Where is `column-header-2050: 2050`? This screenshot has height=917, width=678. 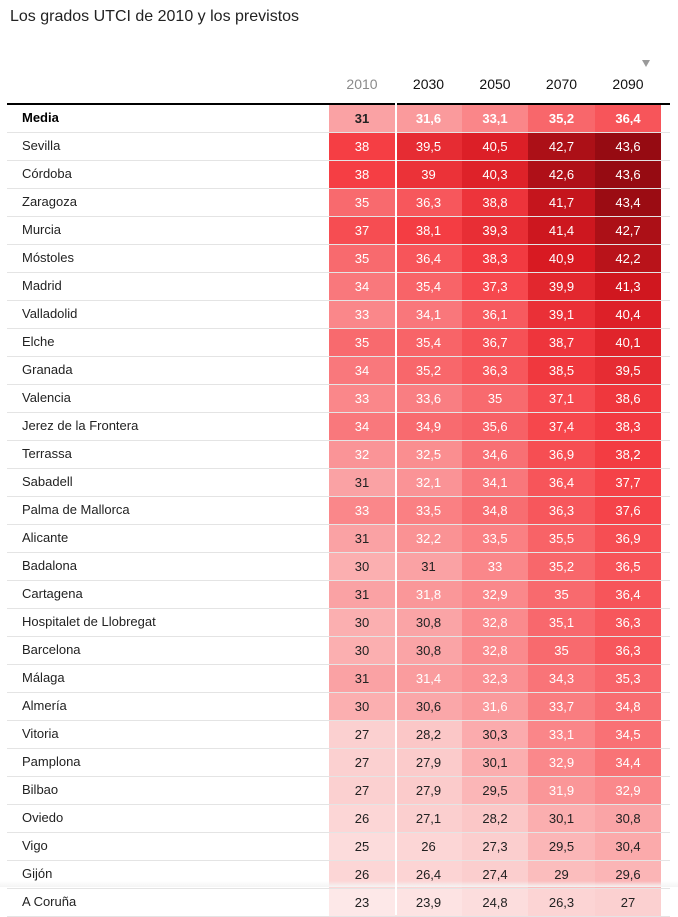
column-header-2050: 2050 is located at coordinates (495, 84).